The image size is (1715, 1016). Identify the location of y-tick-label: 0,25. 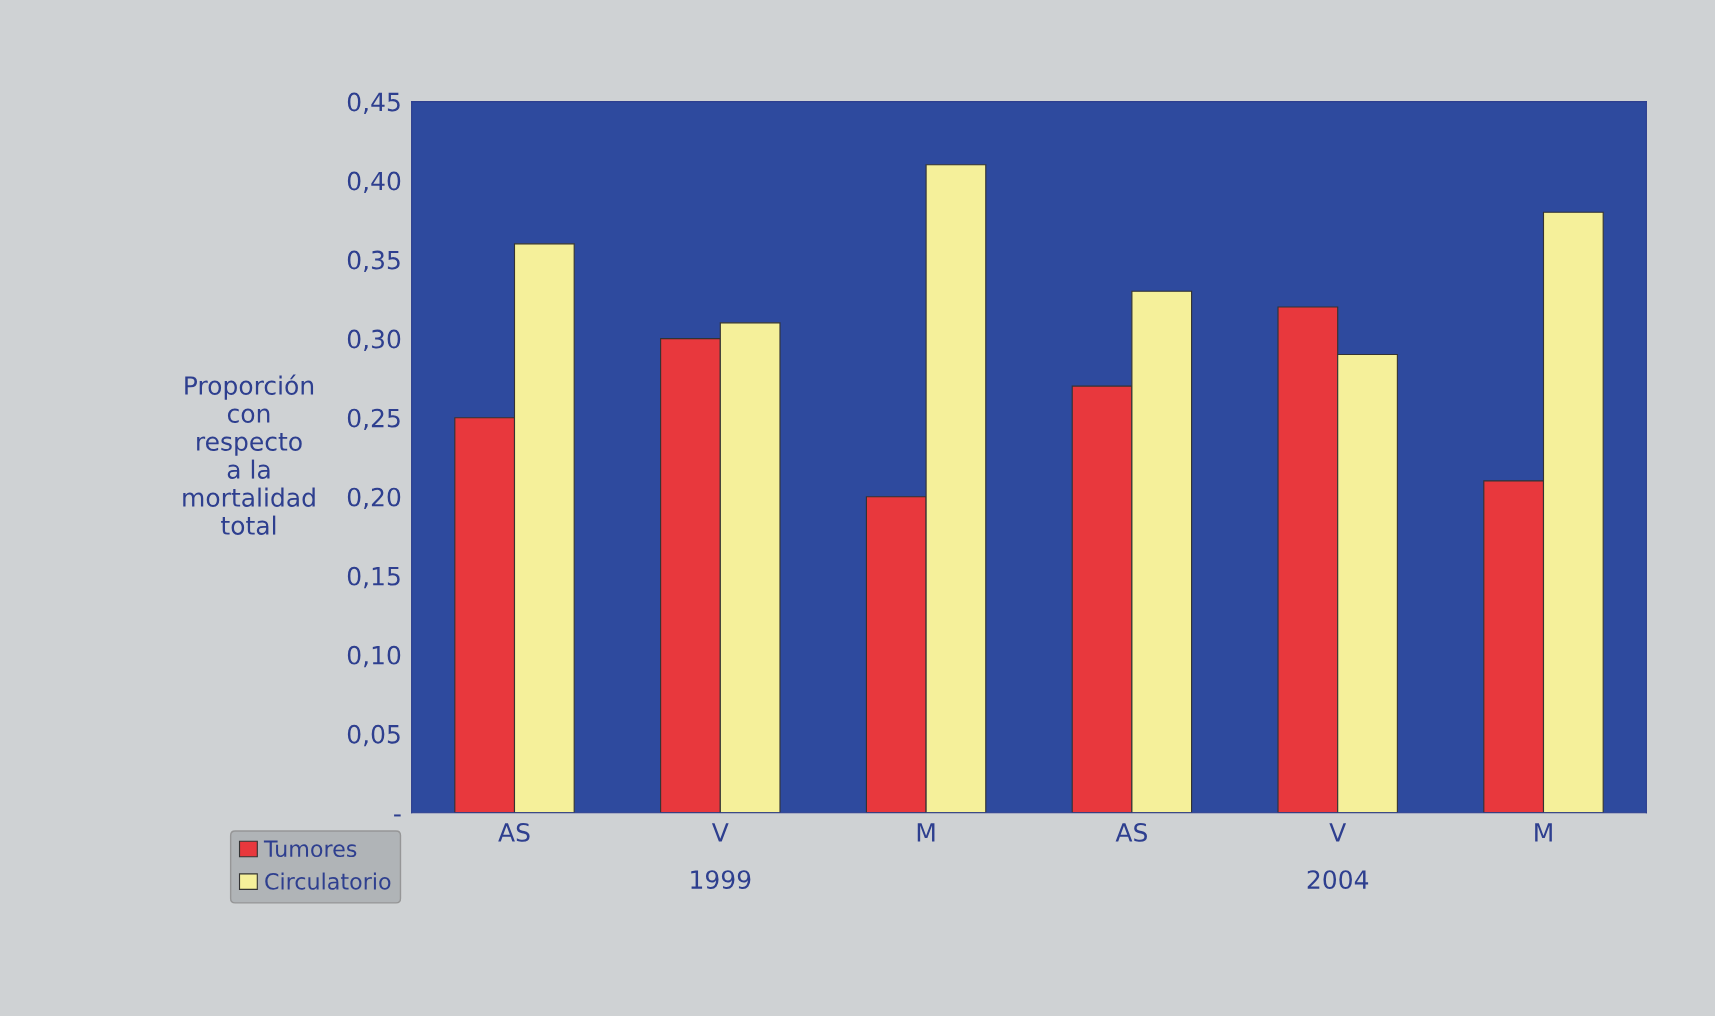
(373, 419).